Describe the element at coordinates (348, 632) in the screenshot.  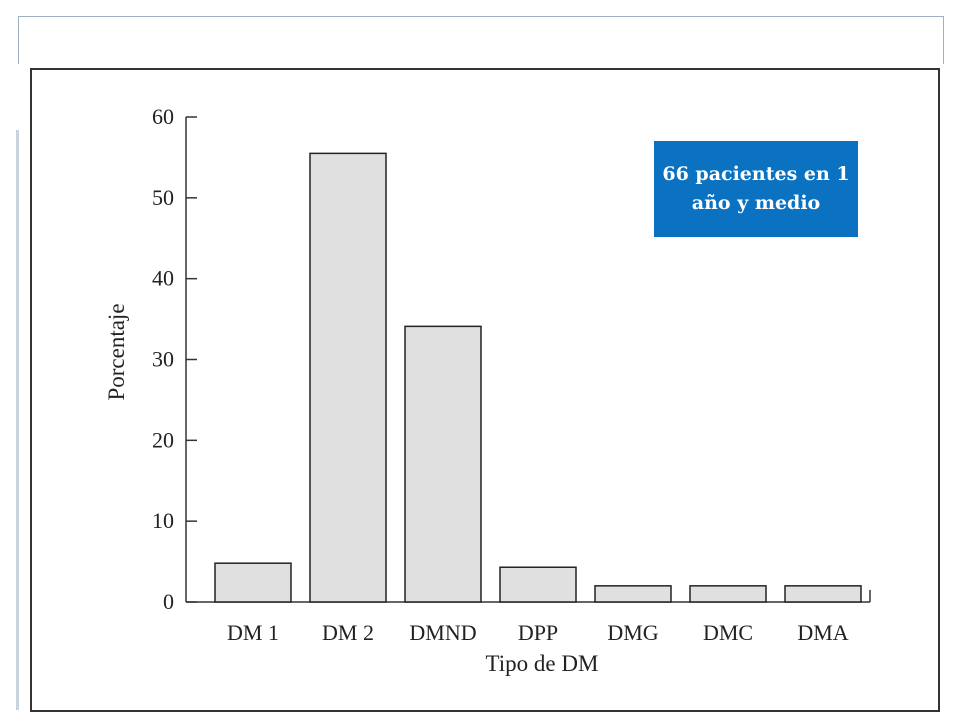
I see `x-tick-label: DM 2` at that location.